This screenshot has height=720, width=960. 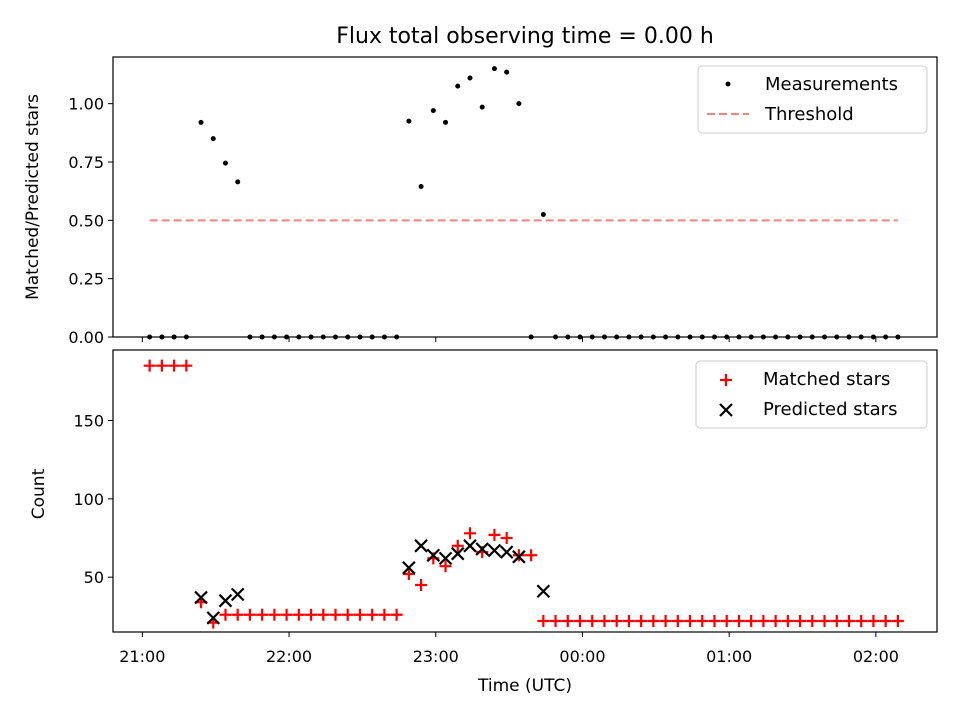 What do you see at coordinates (86, 337) in the screenshot?
I see `top-y-tick-label: 0.00` at bounding box center [86, 337].